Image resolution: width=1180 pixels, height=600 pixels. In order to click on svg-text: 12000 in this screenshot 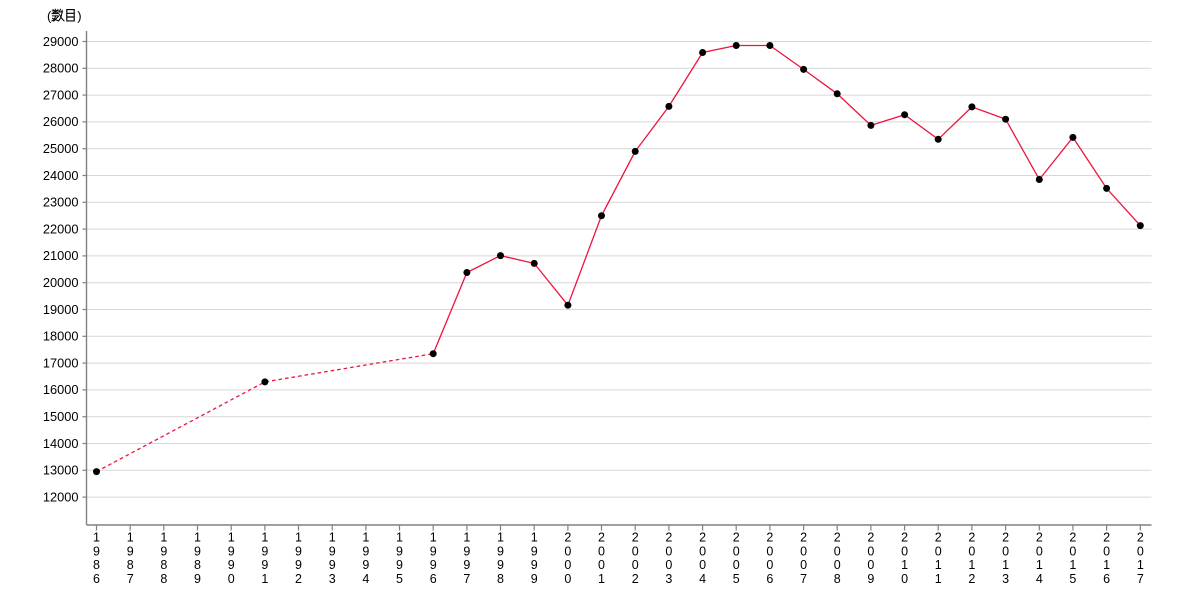, I will do `click(61, 496)`.